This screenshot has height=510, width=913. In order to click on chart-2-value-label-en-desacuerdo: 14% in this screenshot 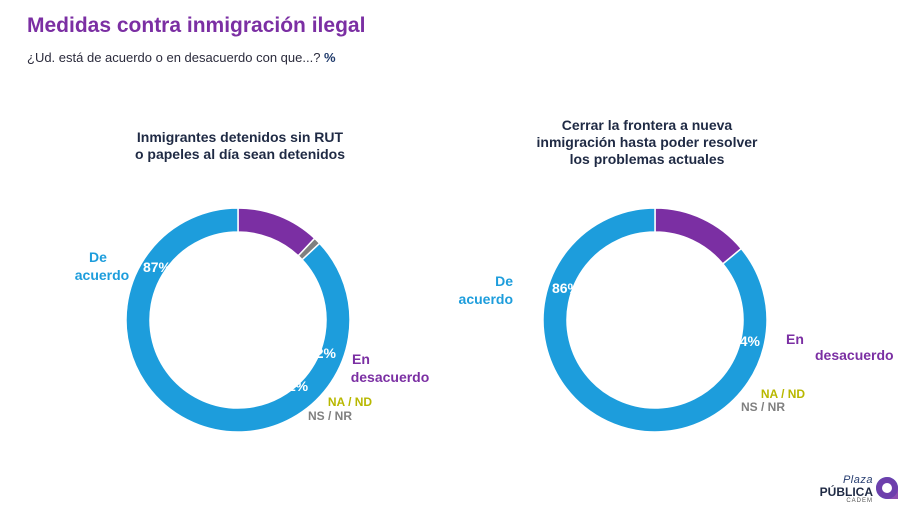, I will do `click(746, 341)`.